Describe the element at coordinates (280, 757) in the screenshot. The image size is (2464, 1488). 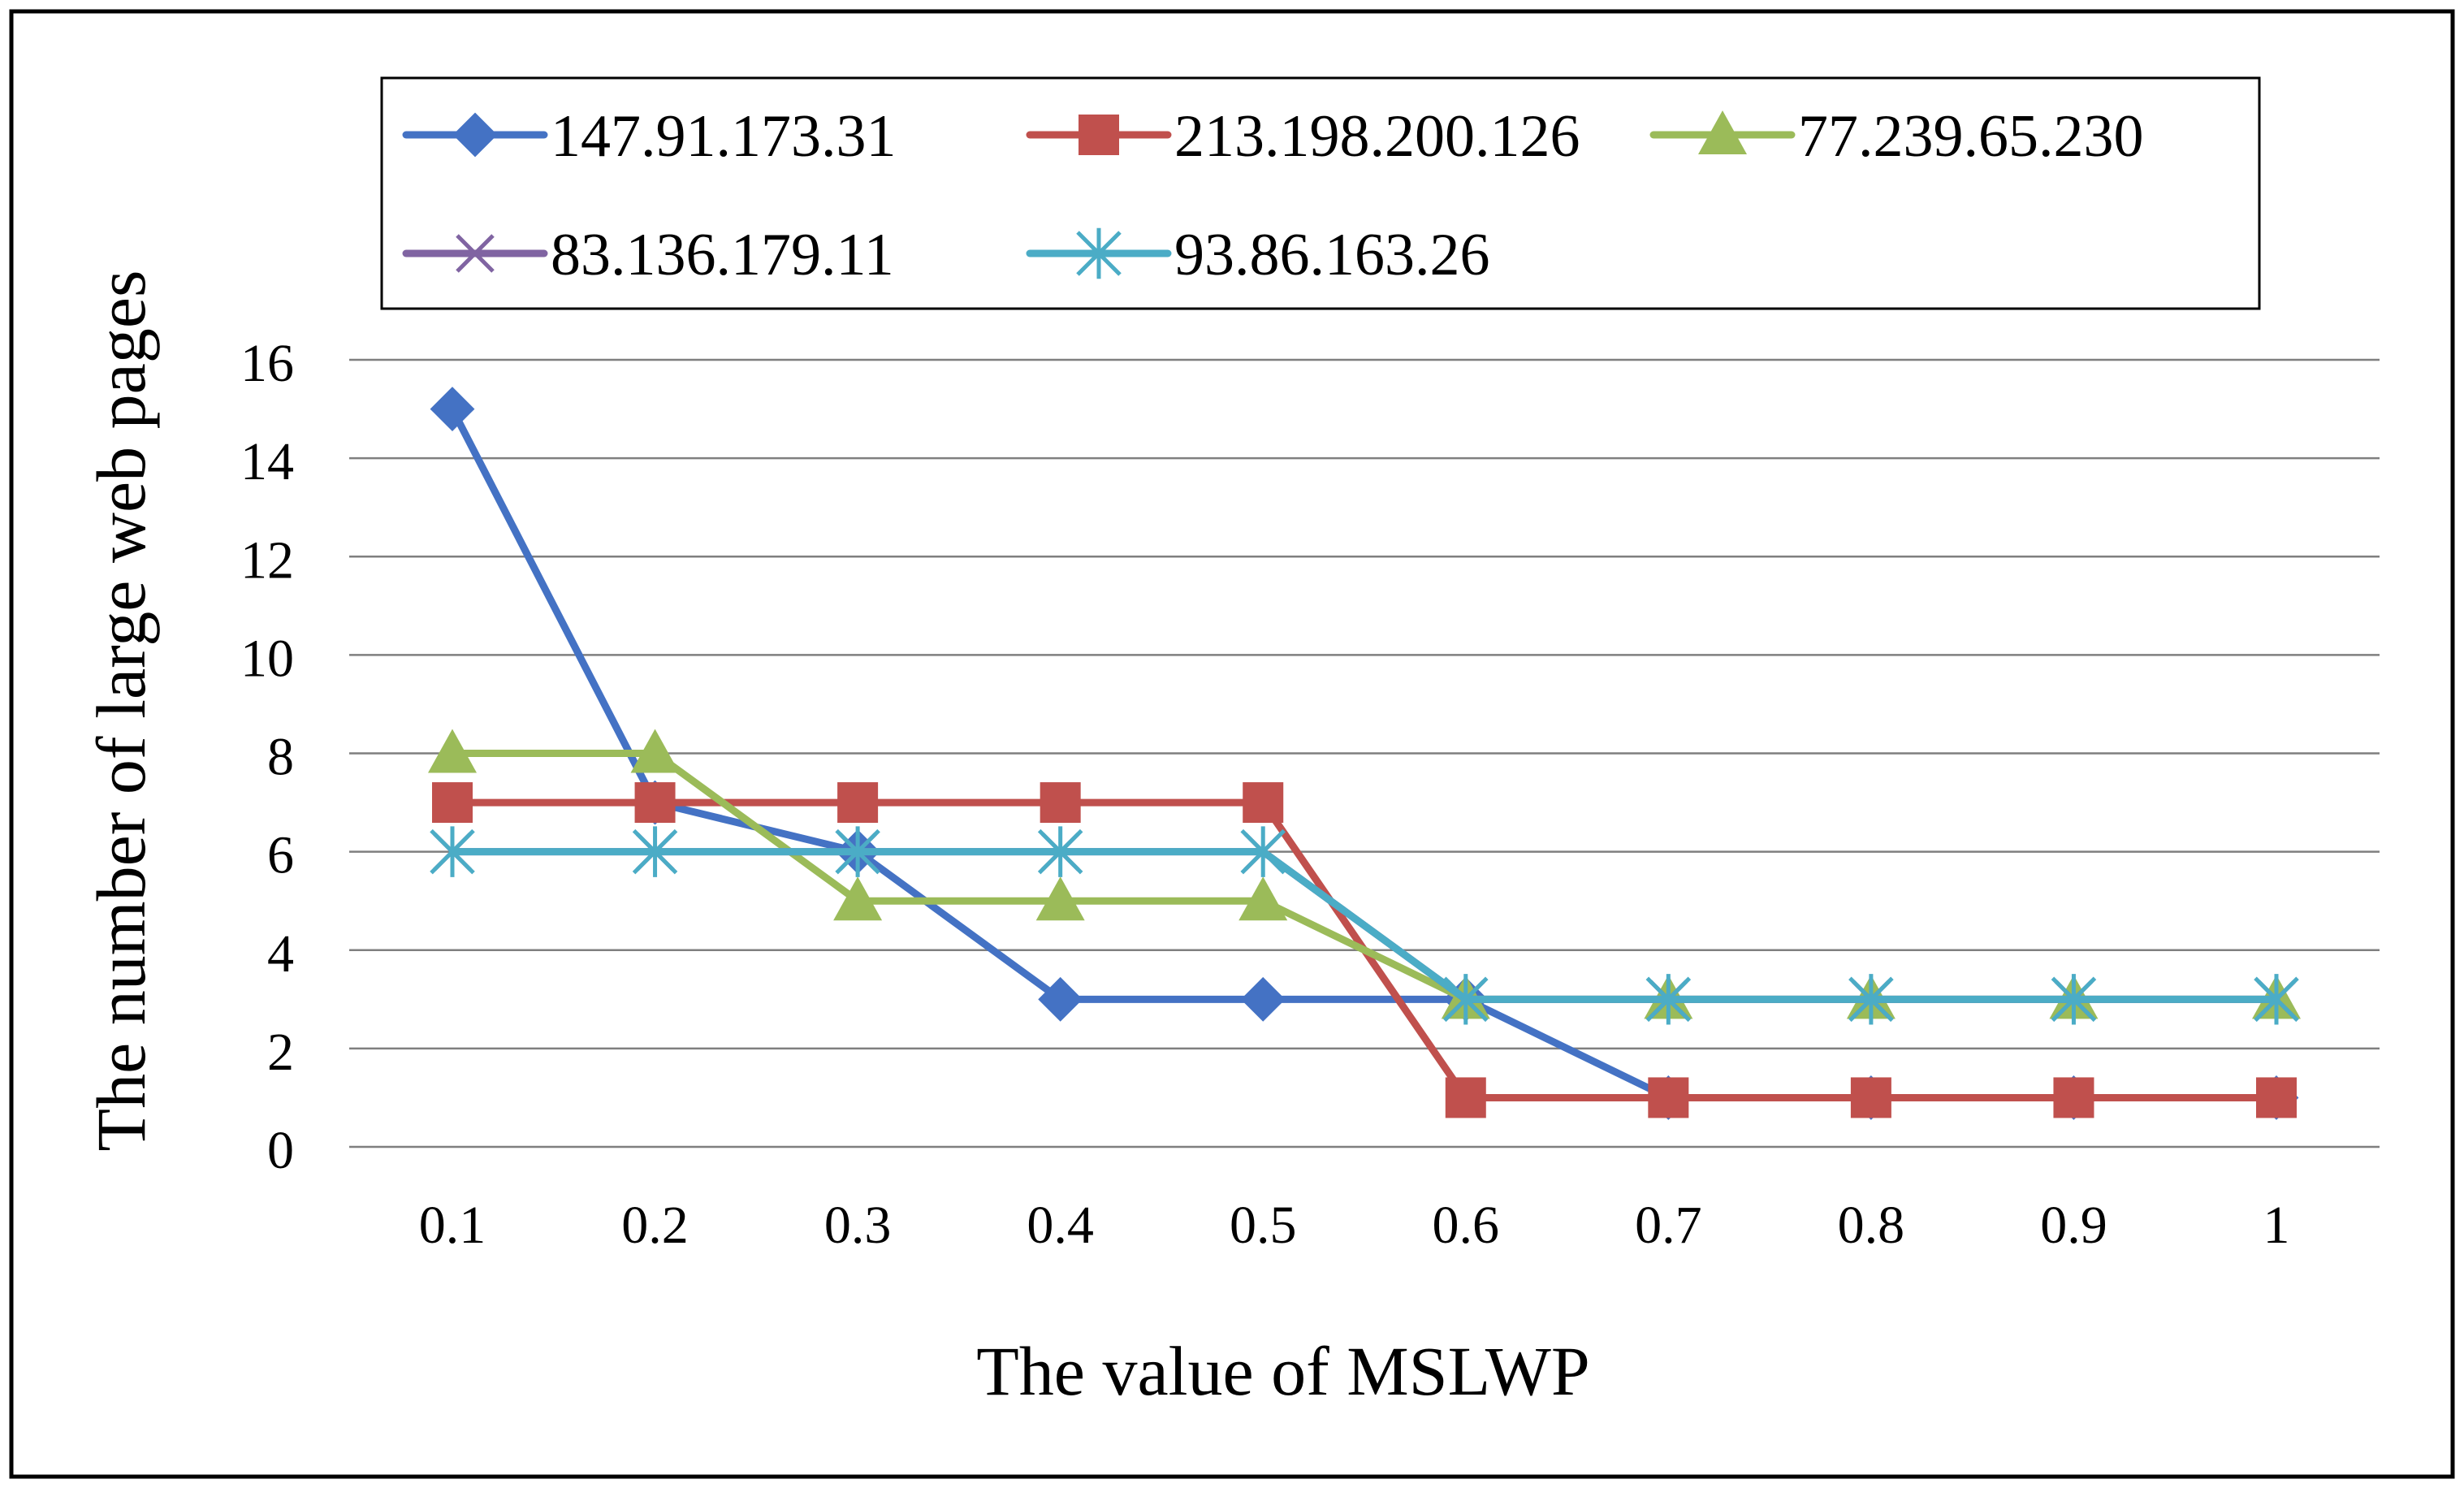
I see `y-tick-label: 8` at that location.